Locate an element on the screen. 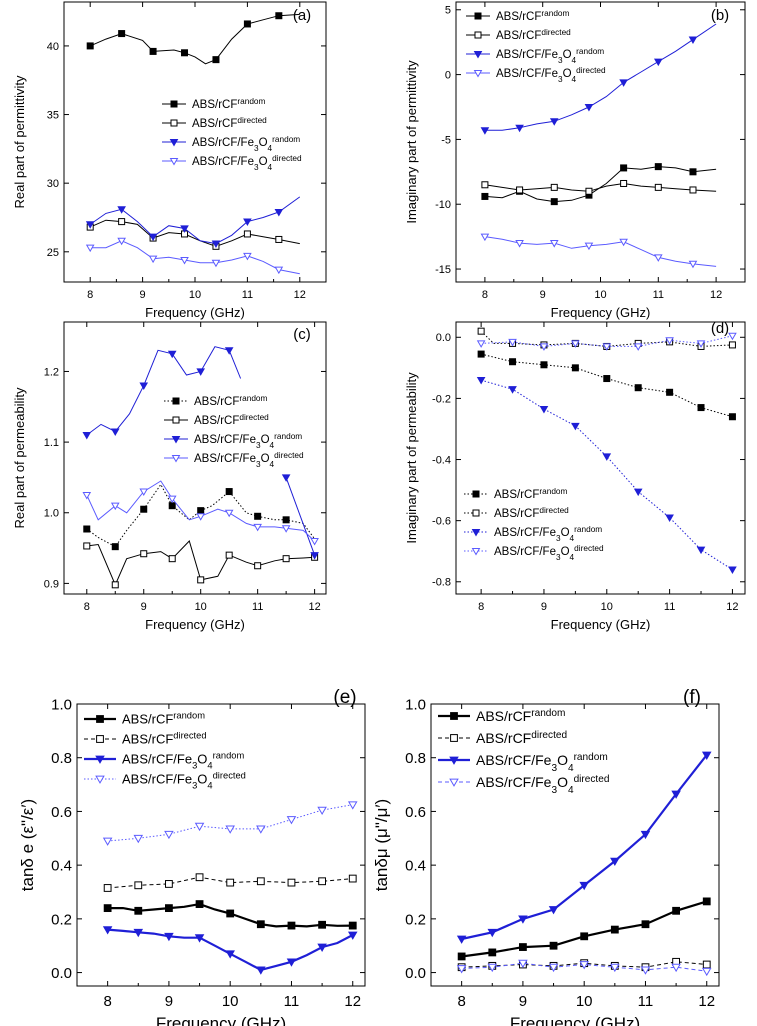 Image resolution: width=757 pixels, height=1026 pixels. legend-entry: ABS/rCF/Fe3O4random is located at coordinates (233, 441).